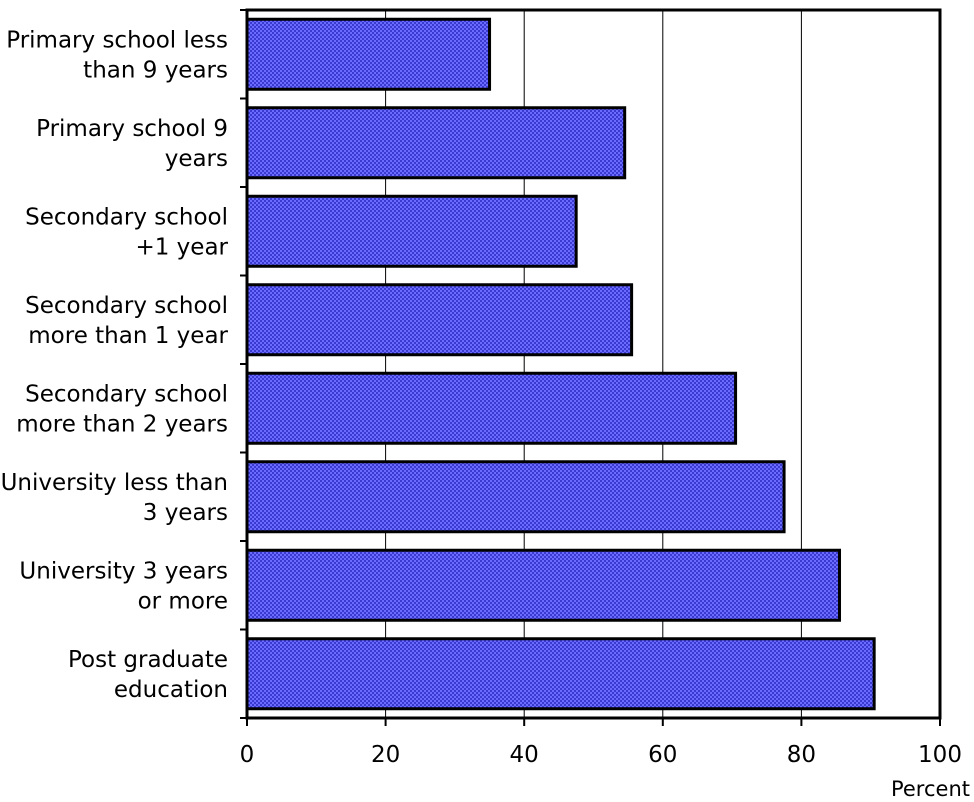 The width and height of the screenshot is (974, 802). I want to click on category-label: University 3 years or more, so click(123, 586).